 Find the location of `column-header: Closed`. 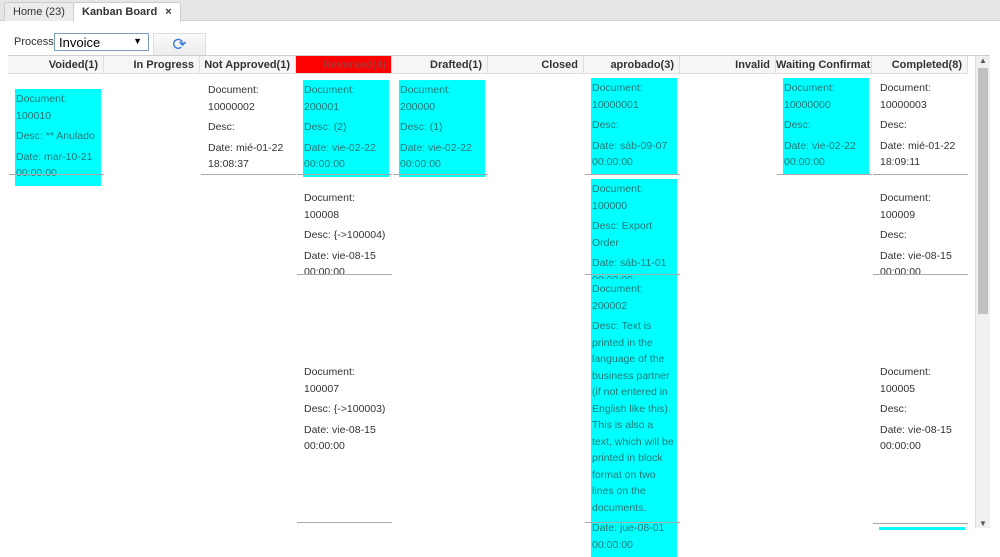

column-header: Closed is located at coordinates (536, 65).